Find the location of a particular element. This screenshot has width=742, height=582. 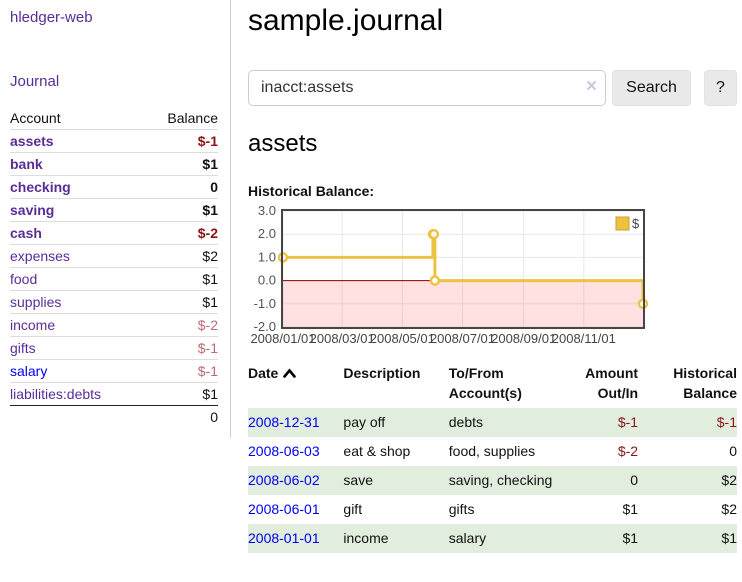

data-point-marker is located at coordinates (434, 234).